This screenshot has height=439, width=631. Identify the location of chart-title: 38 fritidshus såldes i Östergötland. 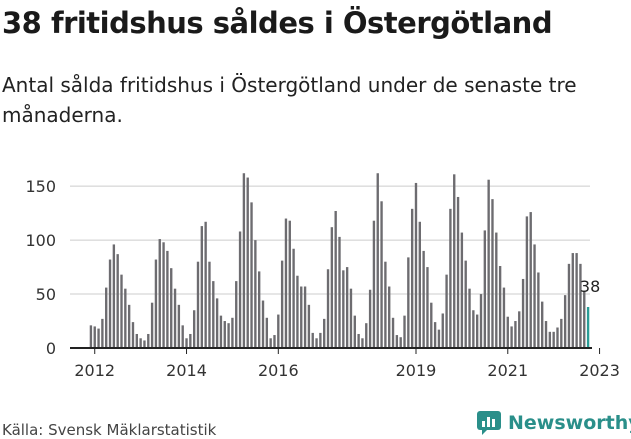
(277, 23).